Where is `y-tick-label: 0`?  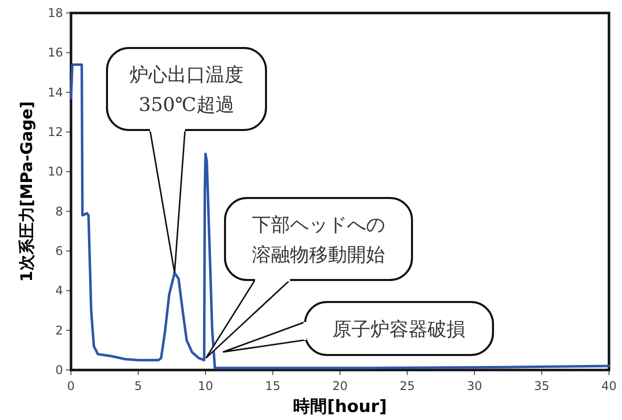 y-tick-label: 0 is located at coordinates (59, 370).